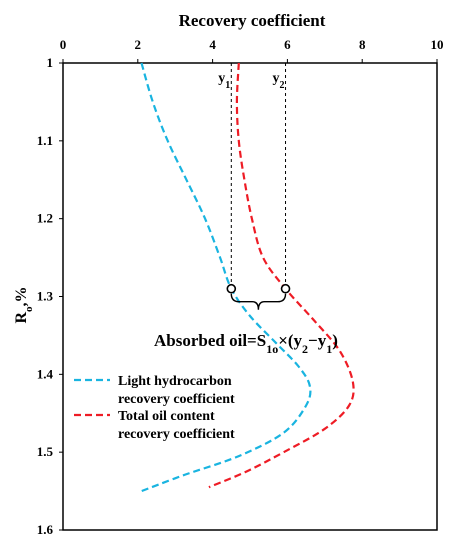 The image size is (455, 550). Describe the element at coordinates (45, 296) in the screenshot. I see `y-tick-label: 1.3` at that location.